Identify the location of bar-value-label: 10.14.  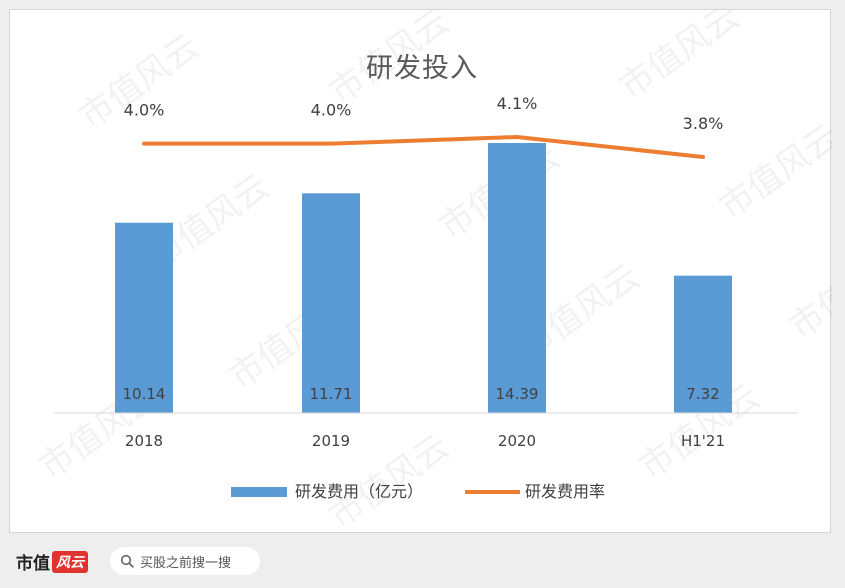
(144, 394).